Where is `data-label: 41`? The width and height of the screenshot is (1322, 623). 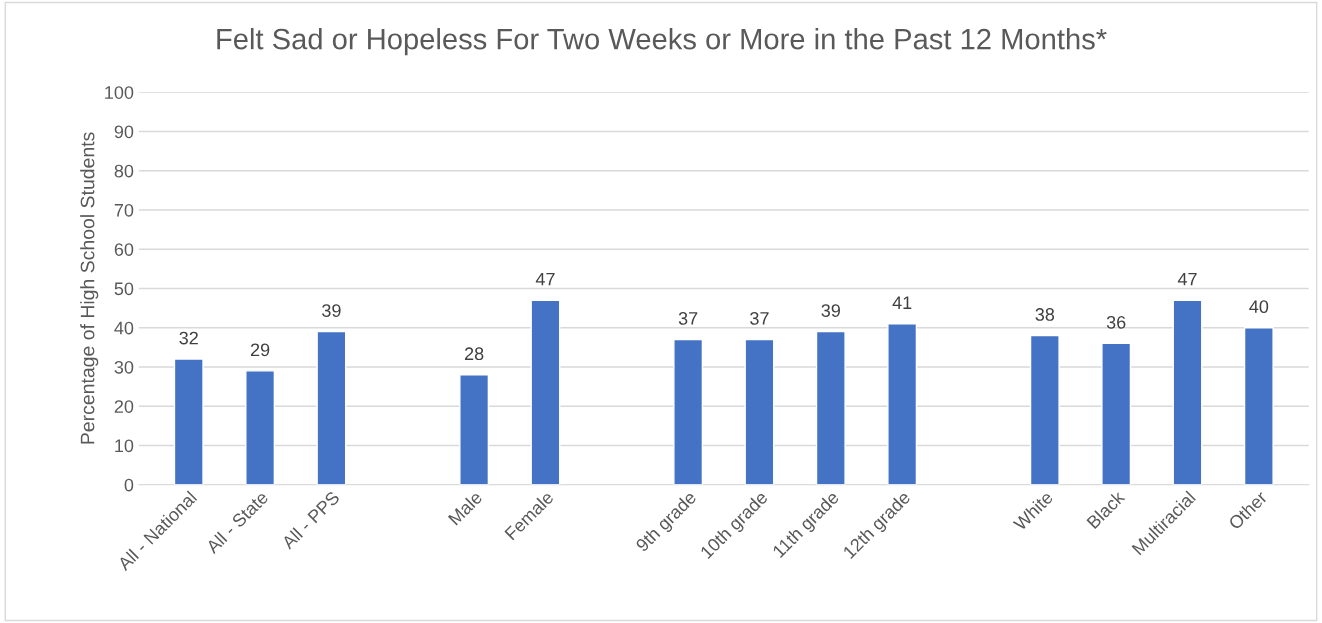
data-label: 41 is located at coordinates (902, 302).